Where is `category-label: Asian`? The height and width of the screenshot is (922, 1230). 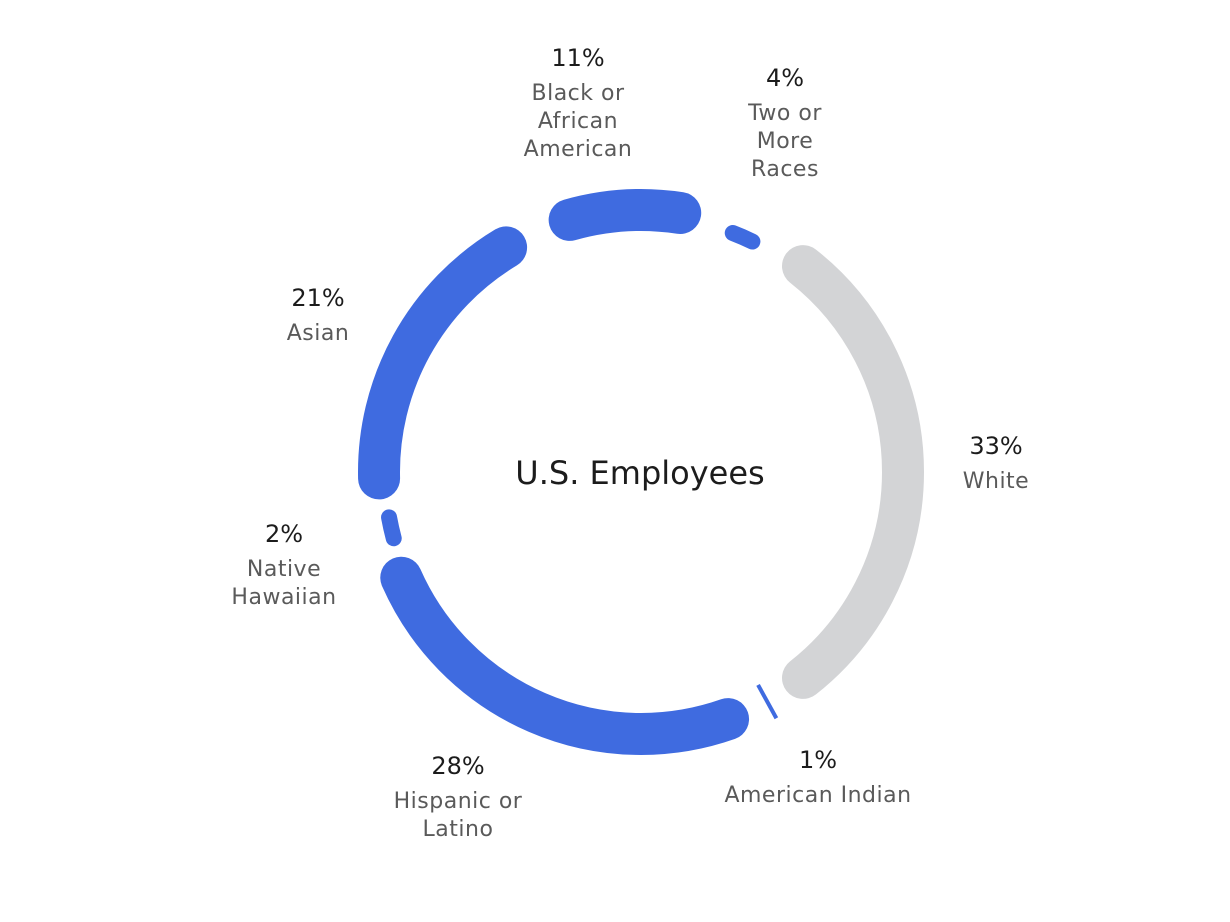
category-label: Asian is located at coordinates (318, 333).